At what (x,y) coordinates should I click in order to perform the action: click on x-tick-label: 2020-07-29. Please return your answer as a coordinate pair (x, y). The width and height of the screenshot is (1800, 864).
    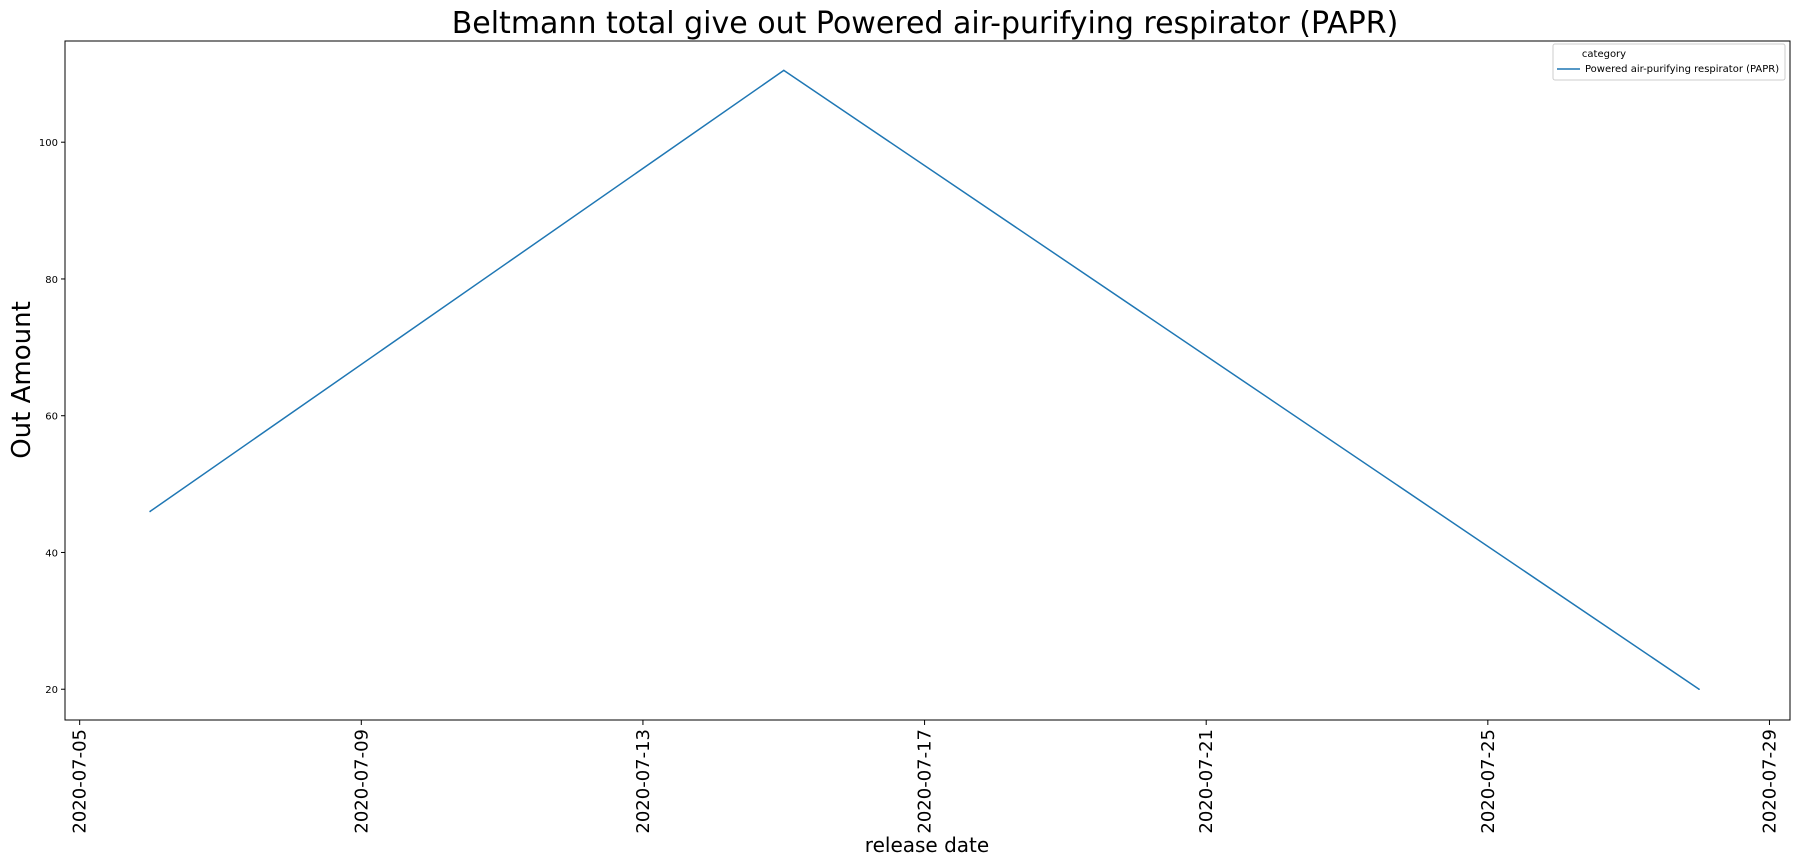
    Looking at the image, I should click on (1769, 781).